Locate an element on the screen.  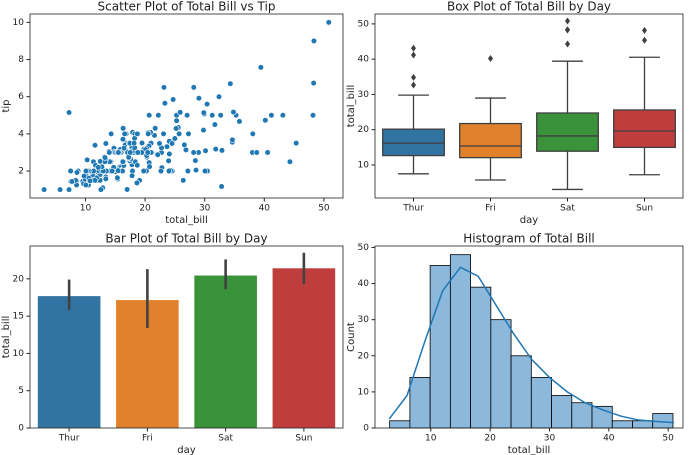
chart-title: Box Plot of Total Bill by Day is located at coordinates (529, 7).